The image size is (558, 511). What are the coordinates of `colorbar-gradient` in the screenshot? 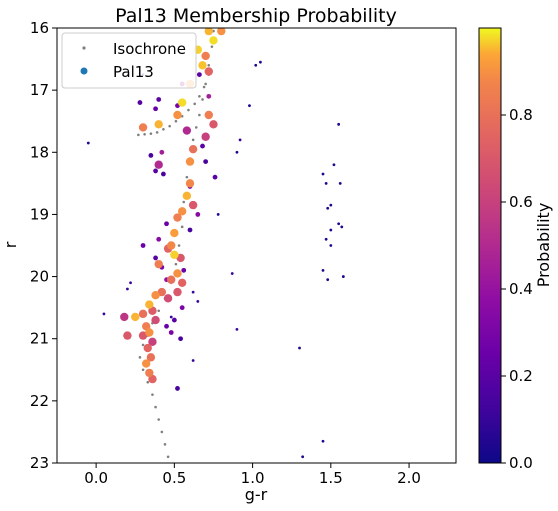 It's located at (490, 245).